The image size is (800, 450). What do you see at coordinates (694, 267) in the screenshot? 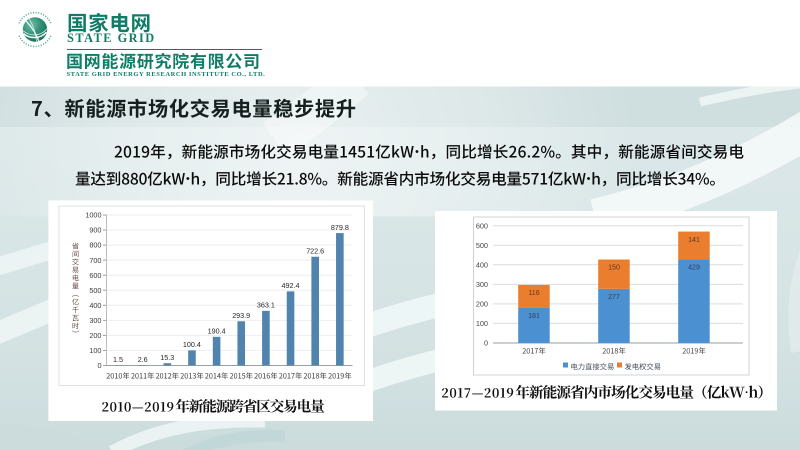
I see `svg-text: 429` at bounding box center [694, 267].